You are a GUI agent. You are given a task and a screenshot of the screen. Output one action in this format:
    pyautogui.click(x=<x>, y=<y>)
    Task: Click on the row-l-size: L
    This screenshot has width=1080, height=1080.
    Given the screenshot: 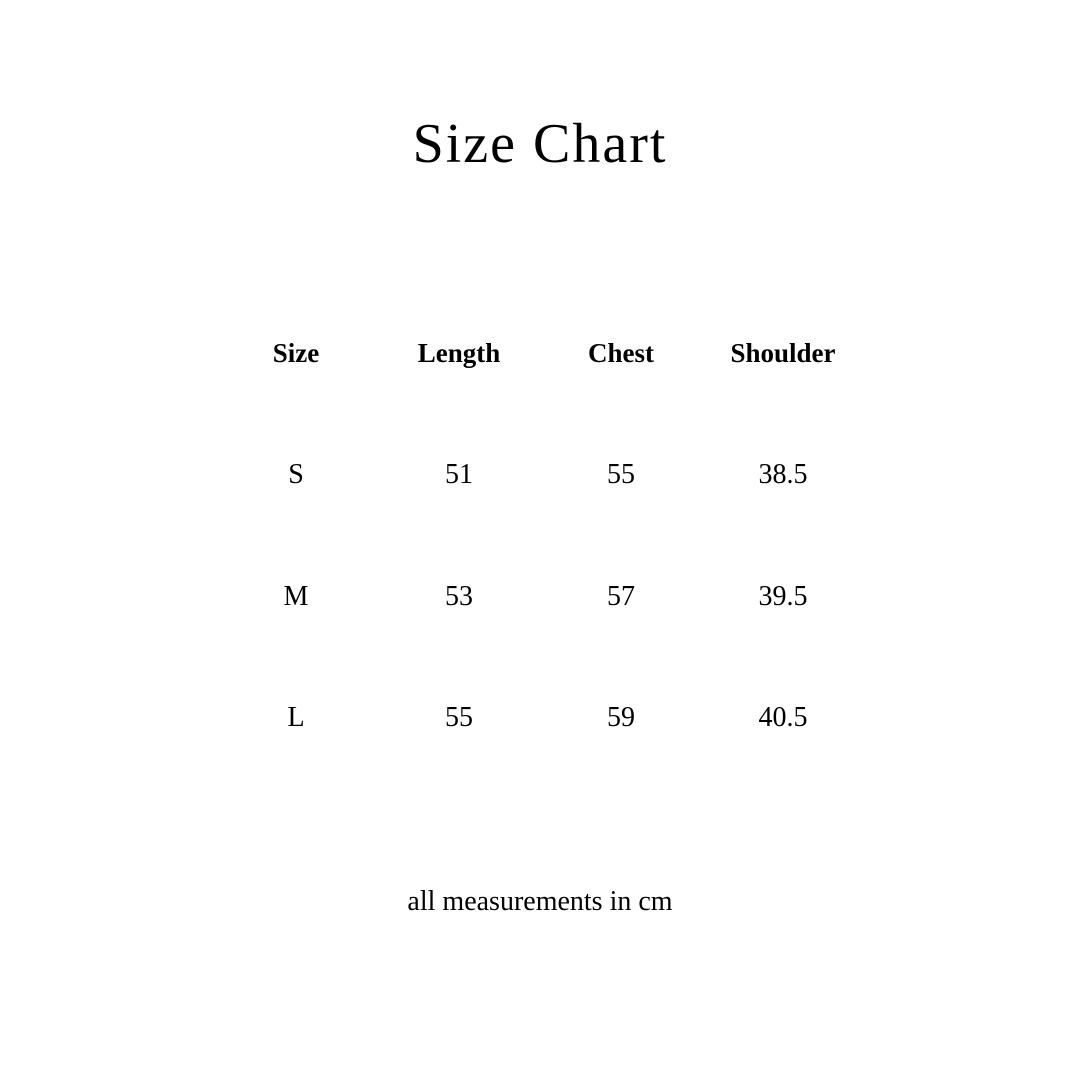 What is the action you would take?
    pyautogui.click(x=296, y=717)
    